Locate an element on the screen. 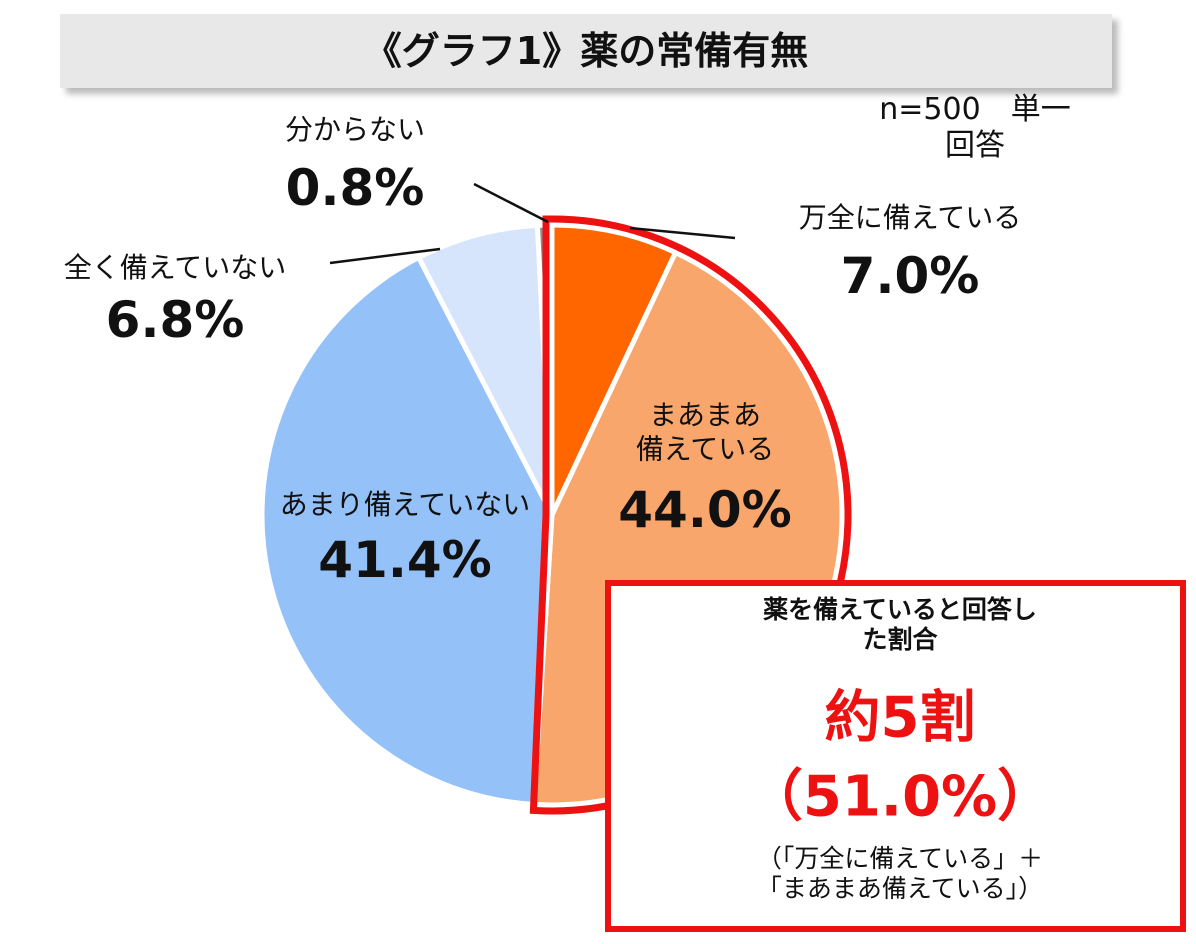  slice-name: あまり備えていない is located at coordinates (405, 505).